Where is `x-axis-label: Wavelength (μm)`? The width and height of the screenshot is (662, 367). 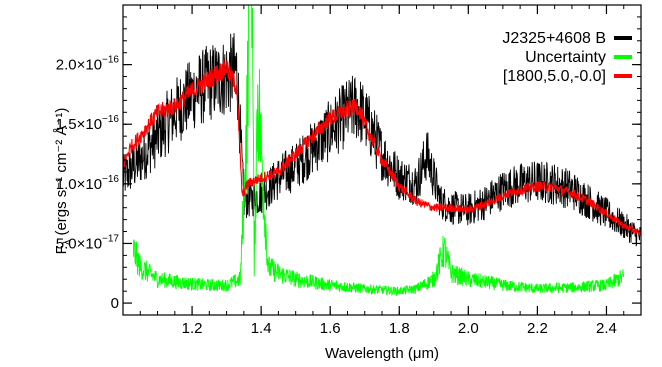 x-axis-label: Wavelength (μm) is located at coordinates (382, 353).